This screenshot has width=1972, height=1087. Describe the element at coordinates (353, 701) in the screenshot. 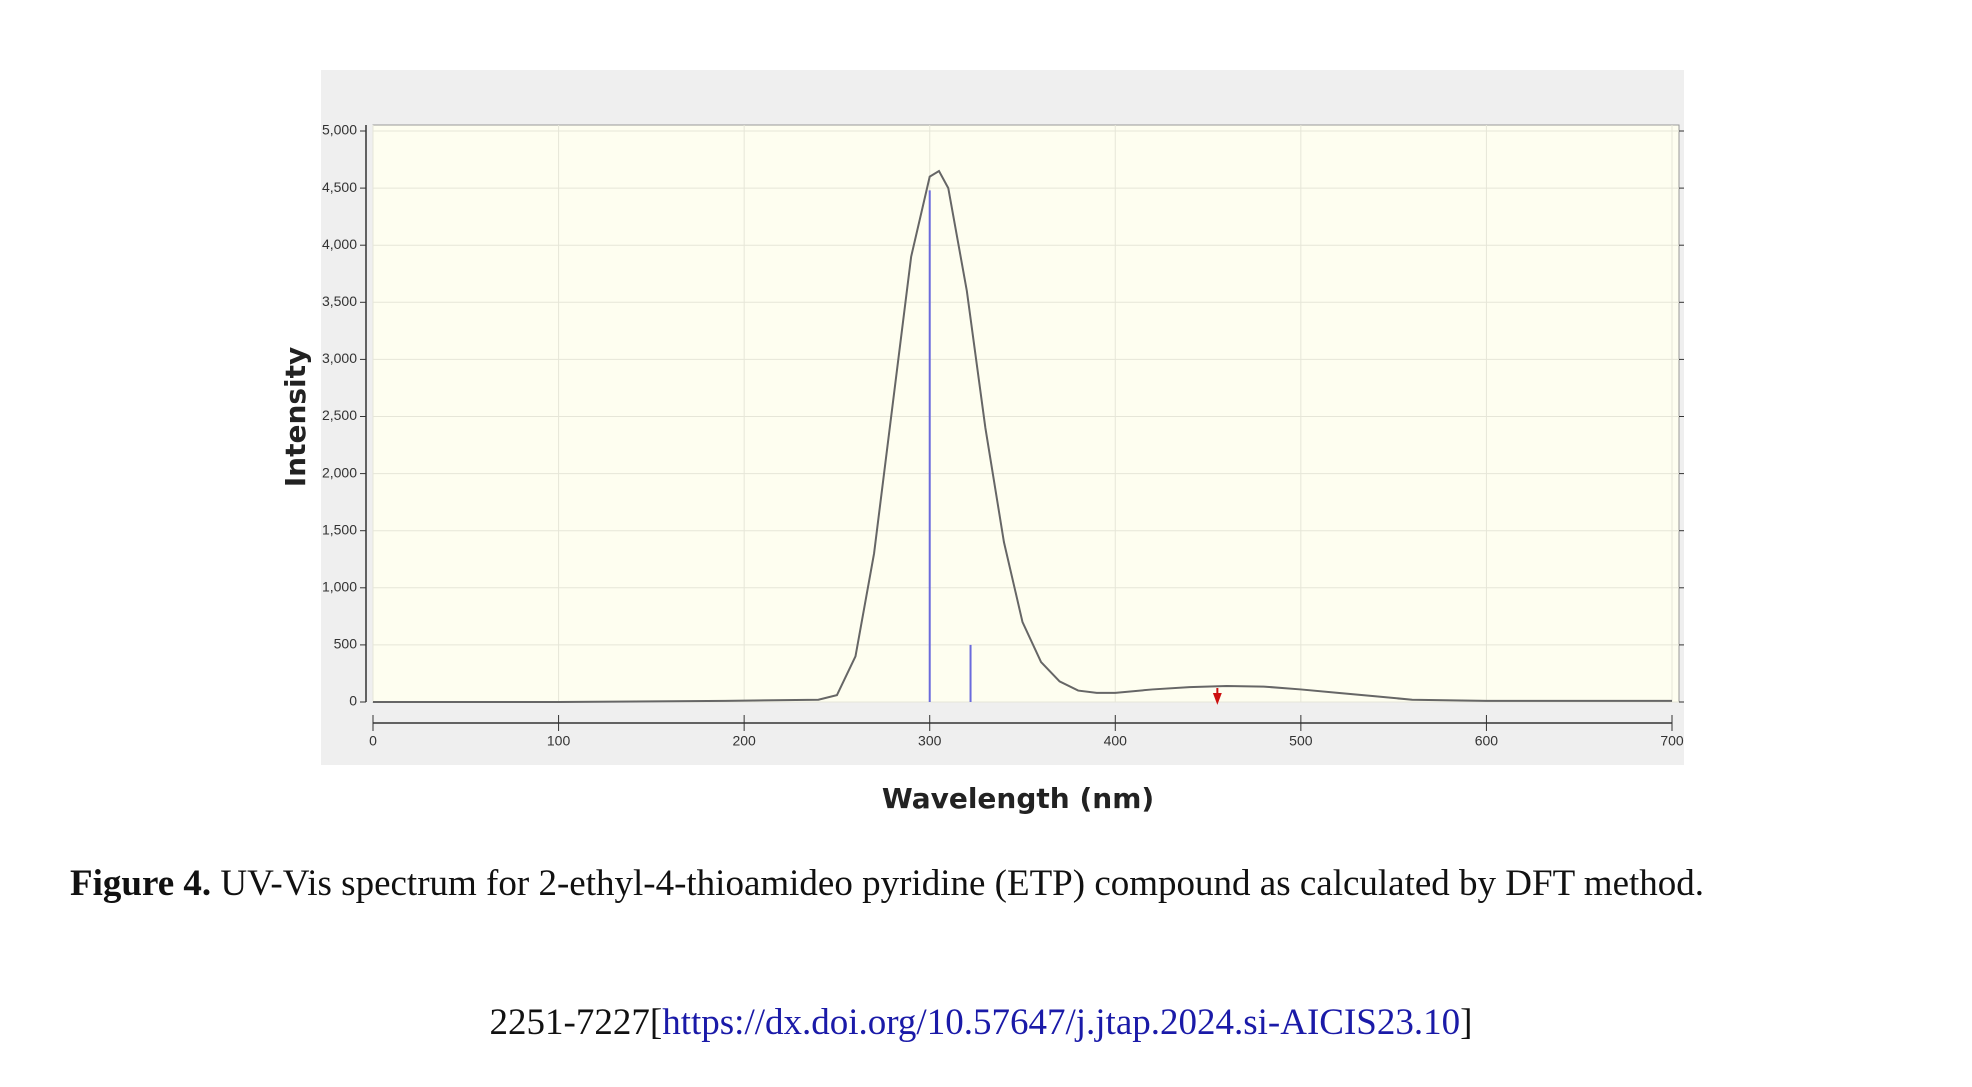

I see `y-tick-label: 0` at that location.